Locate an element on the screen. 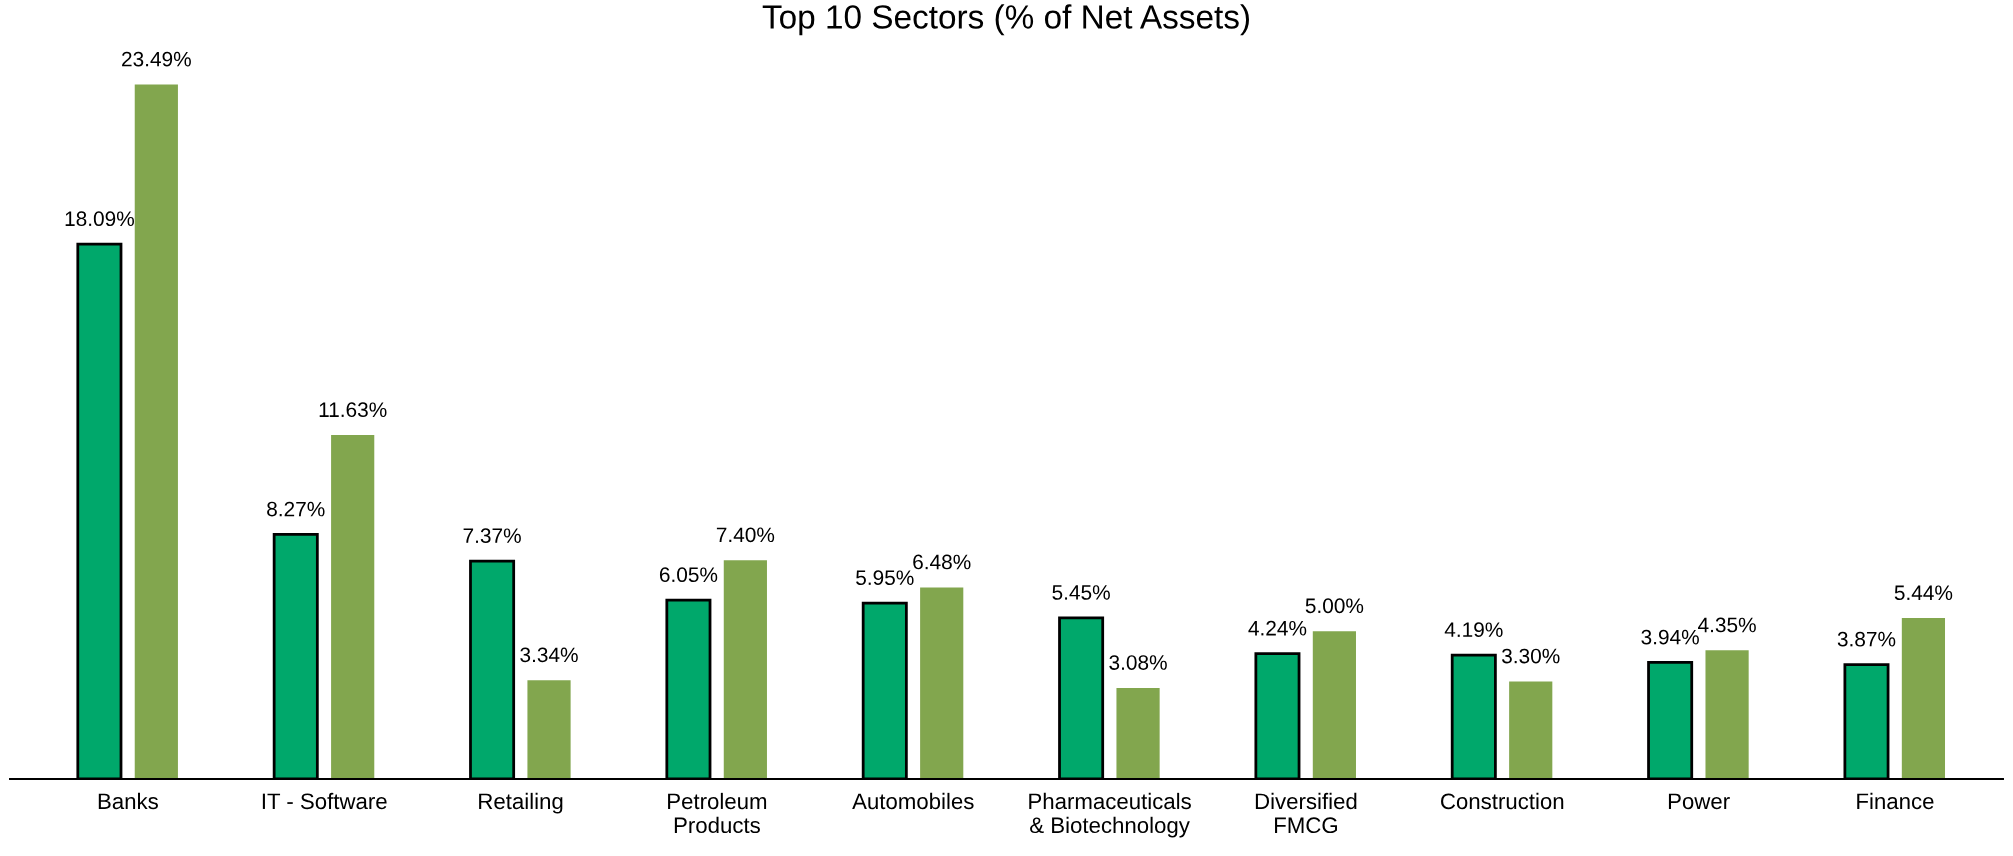  data-label: 6.05% is located at coordinates (688, 575).